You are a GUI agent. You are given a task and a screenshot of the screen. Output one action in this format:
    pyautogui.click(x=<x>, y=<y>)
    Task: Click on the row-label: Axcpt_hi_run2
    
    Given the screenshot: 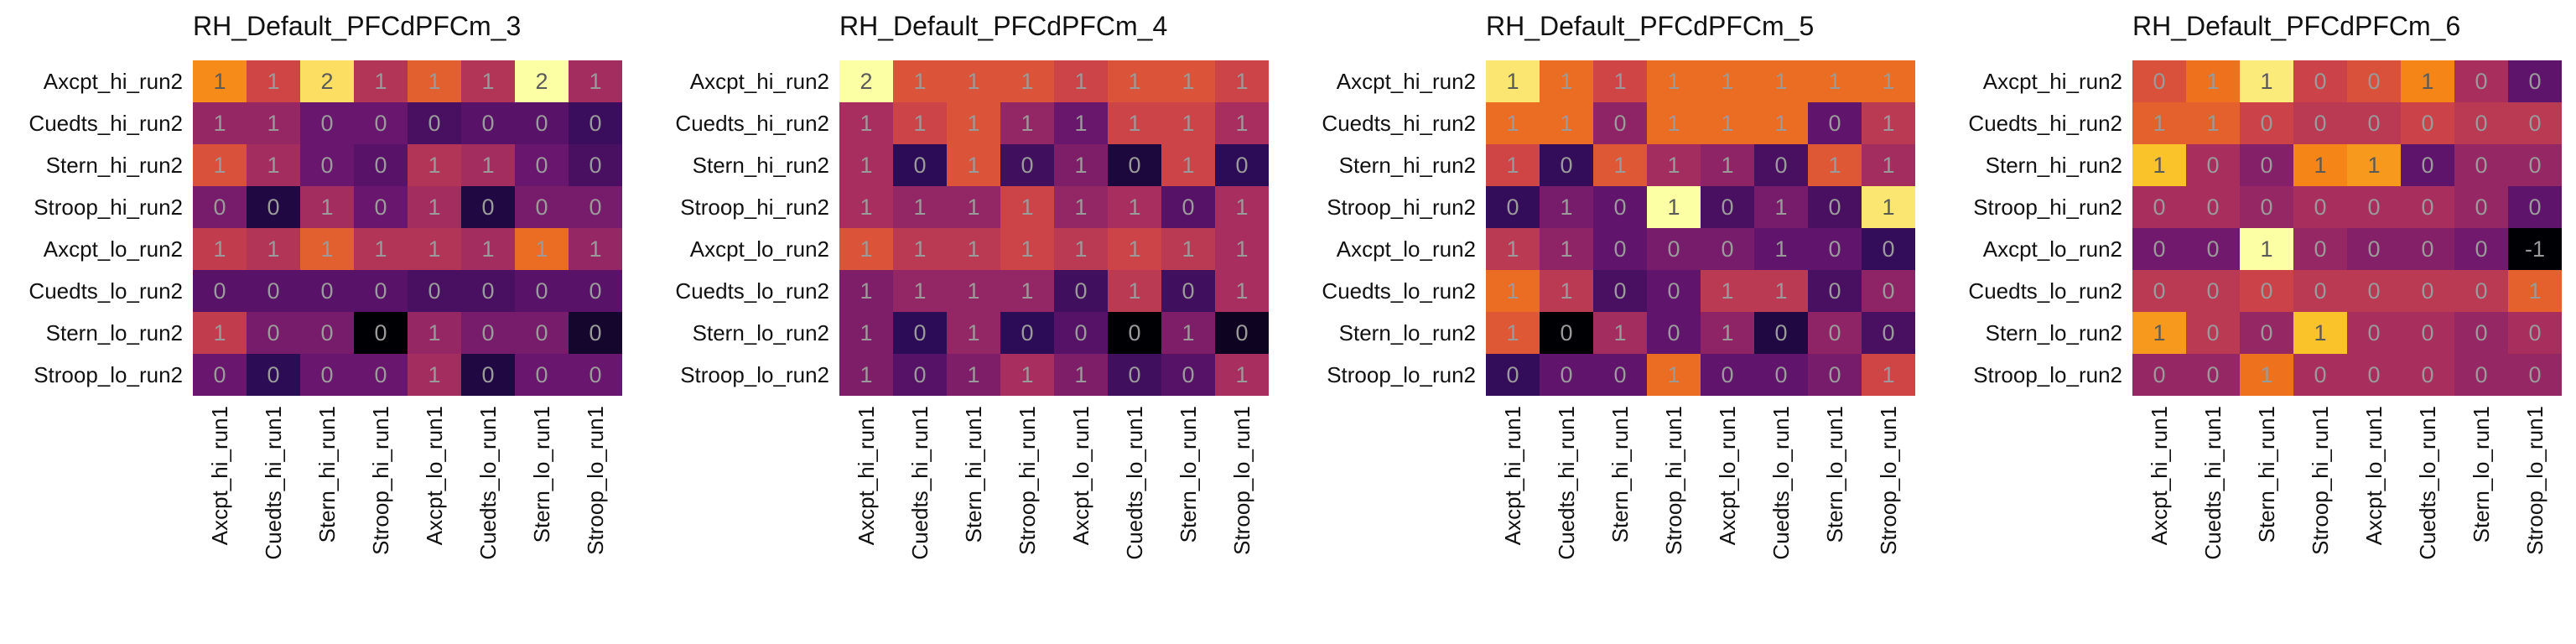 What is the action you would take?
    pyautogui.click(x=113, y=81)
    